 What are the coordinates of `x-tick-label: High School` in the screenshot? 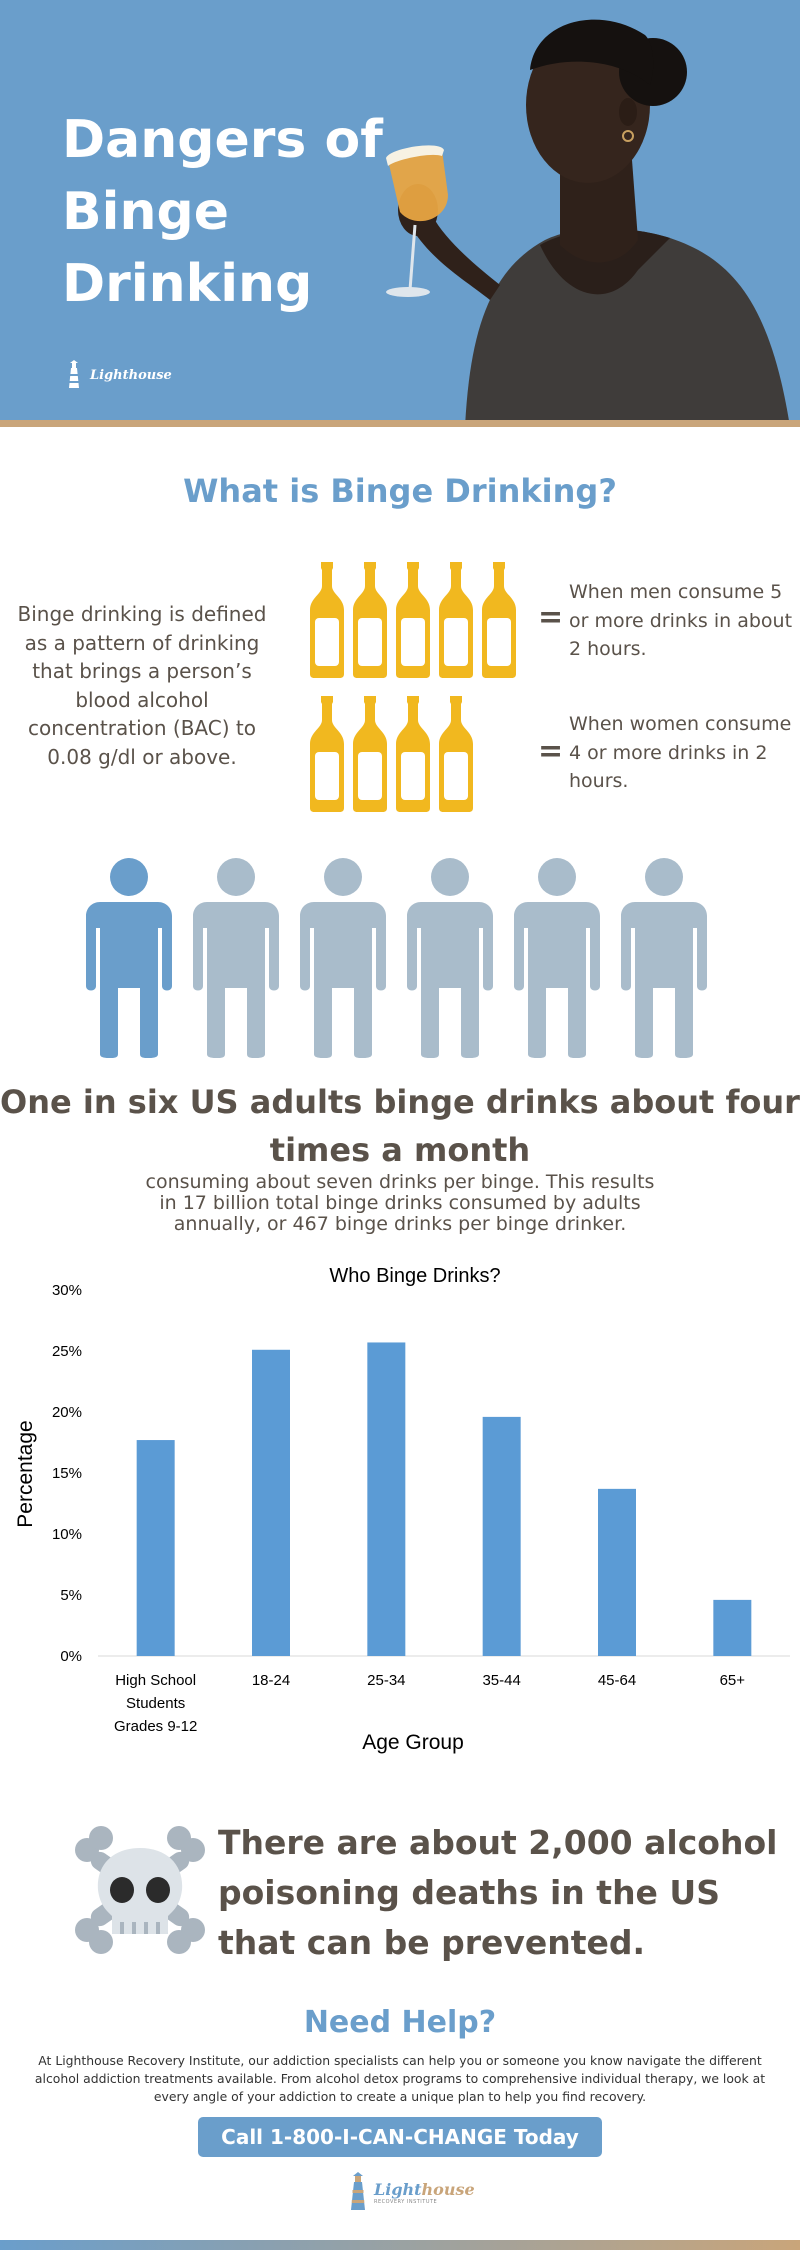 It's located at (155, 1680).